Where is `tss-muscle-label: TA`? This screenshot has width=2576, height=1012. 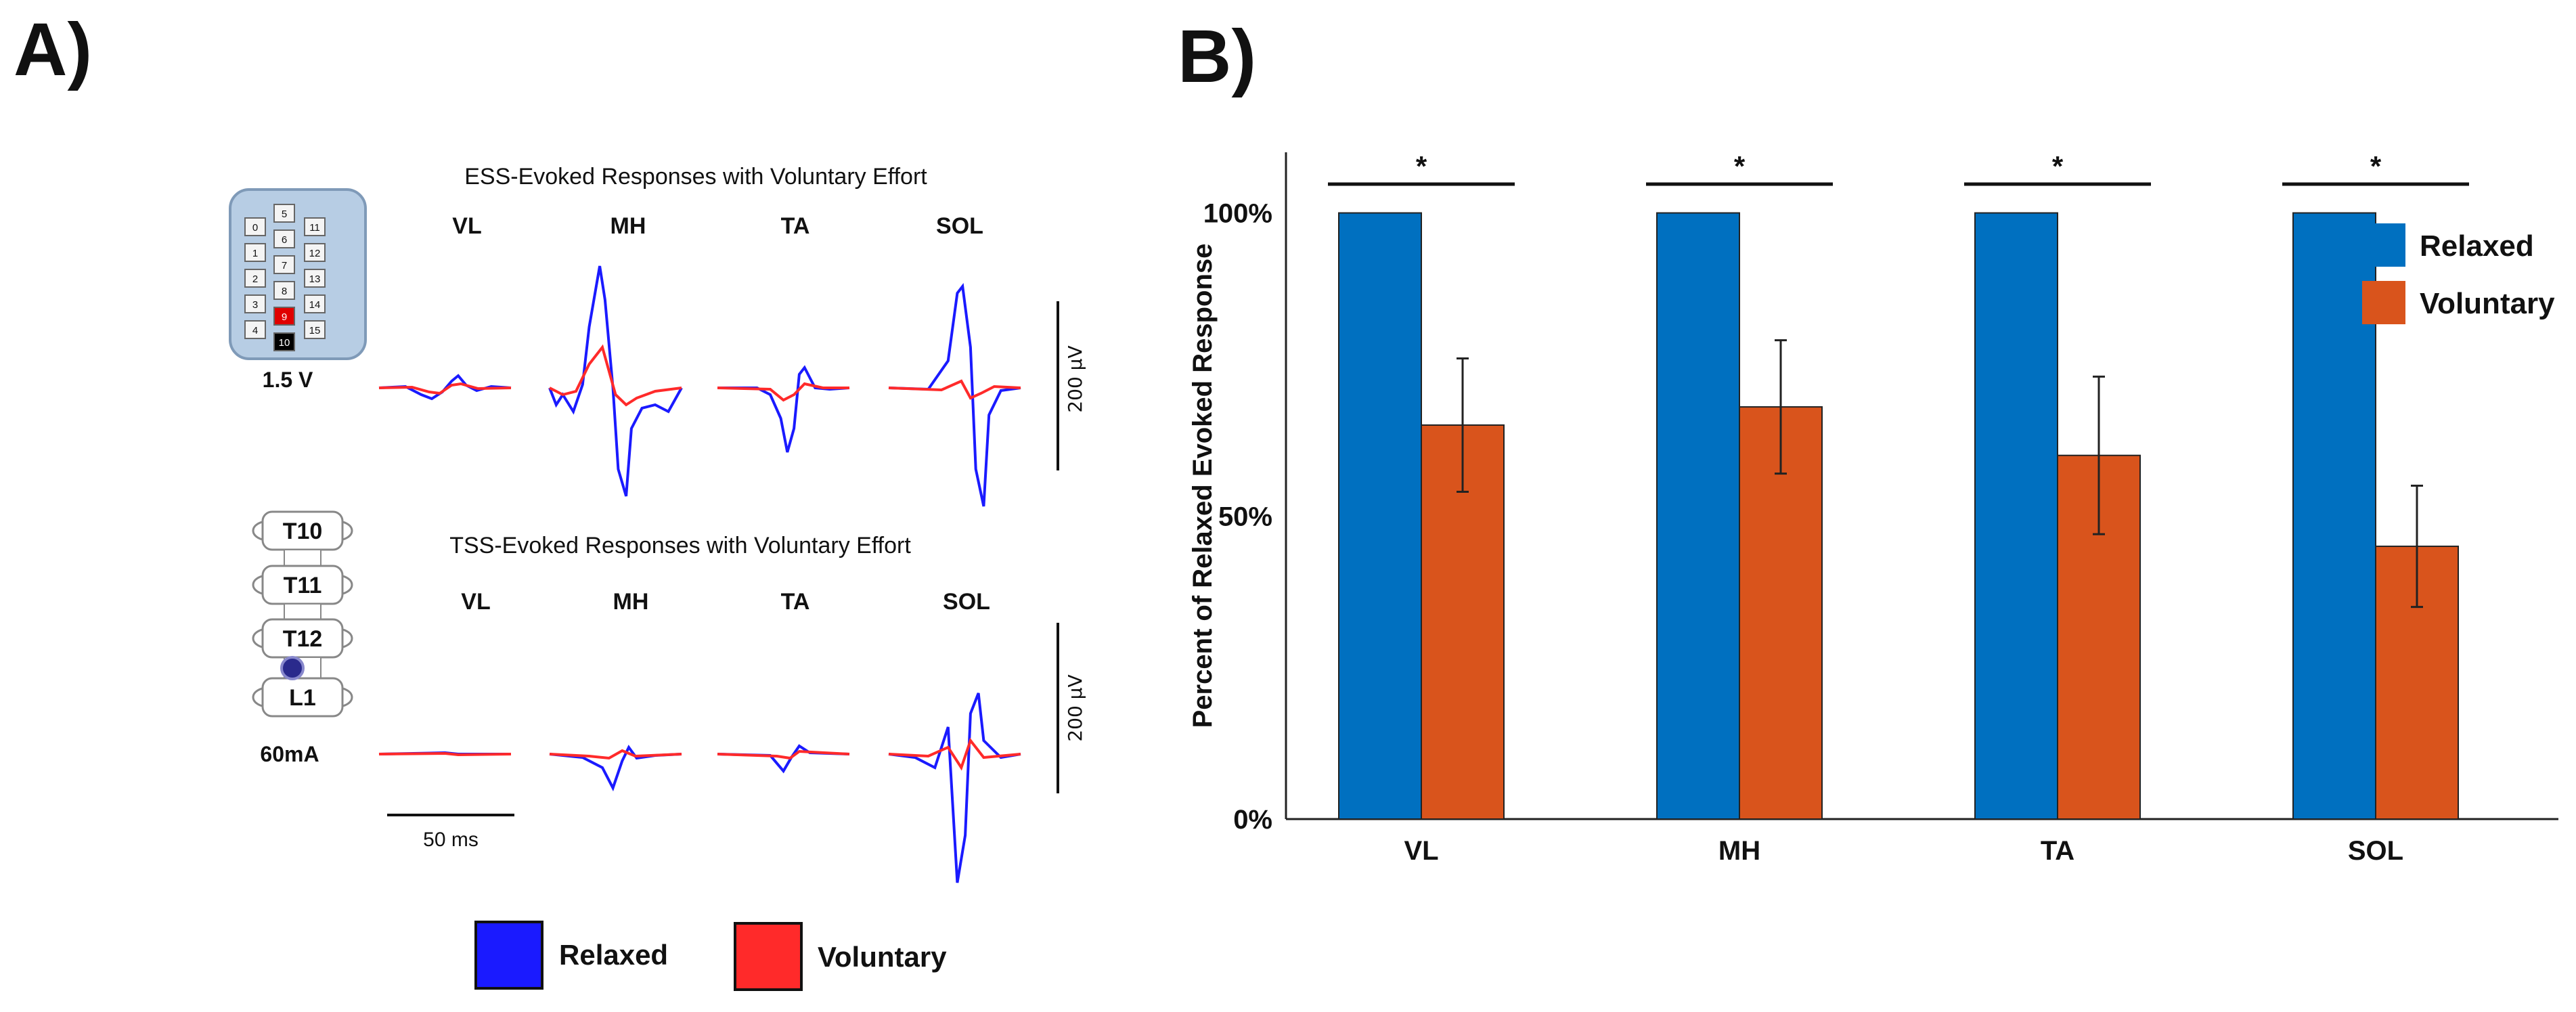
tss-muscle-label: TA is located at coordinates (795, 602).